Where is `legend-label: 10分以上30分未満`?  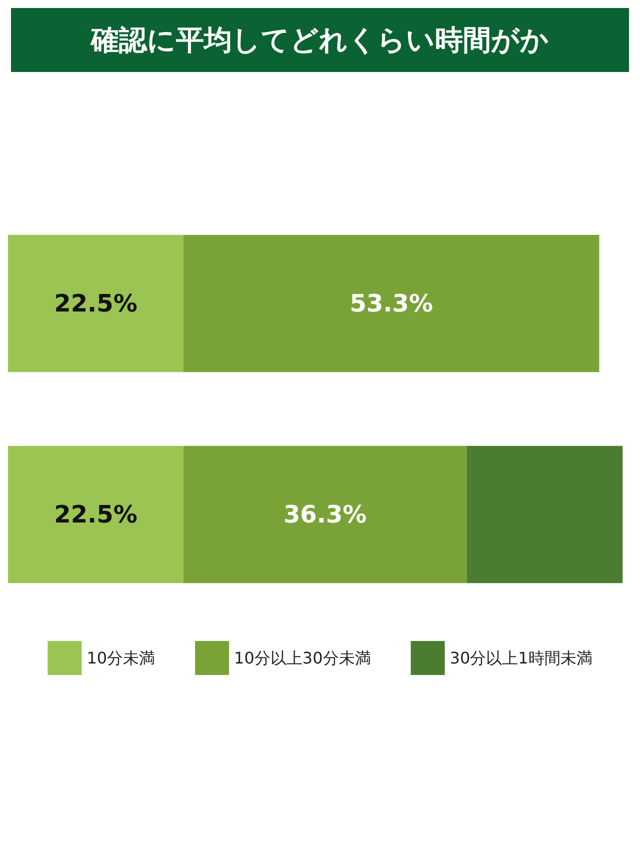
legend-label: 10分以上30分未満 is located at coordinates (302, 658).